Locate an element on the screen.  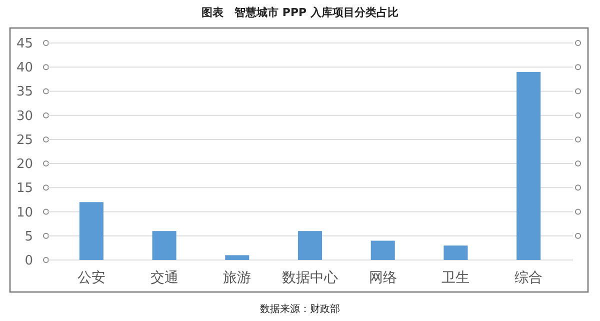
source-note: 数据来源：财政部 is located at coordinates (300, 309).